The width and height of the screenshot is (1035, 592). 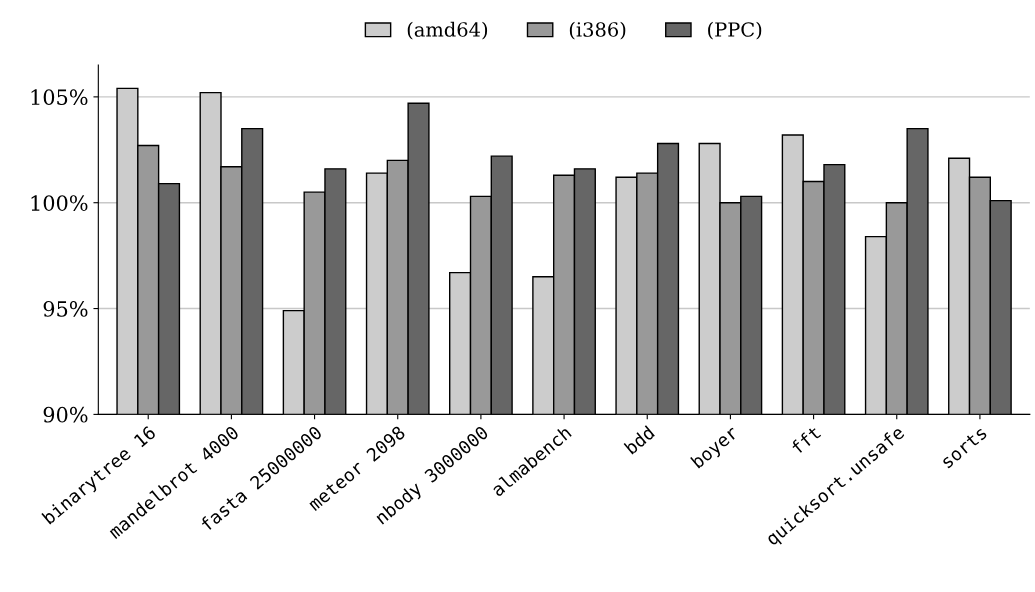 What do you see at coordinates (735, 30) in the screenshot?
I see `legend-label: (PPC)` at bounding box center [735, 30].